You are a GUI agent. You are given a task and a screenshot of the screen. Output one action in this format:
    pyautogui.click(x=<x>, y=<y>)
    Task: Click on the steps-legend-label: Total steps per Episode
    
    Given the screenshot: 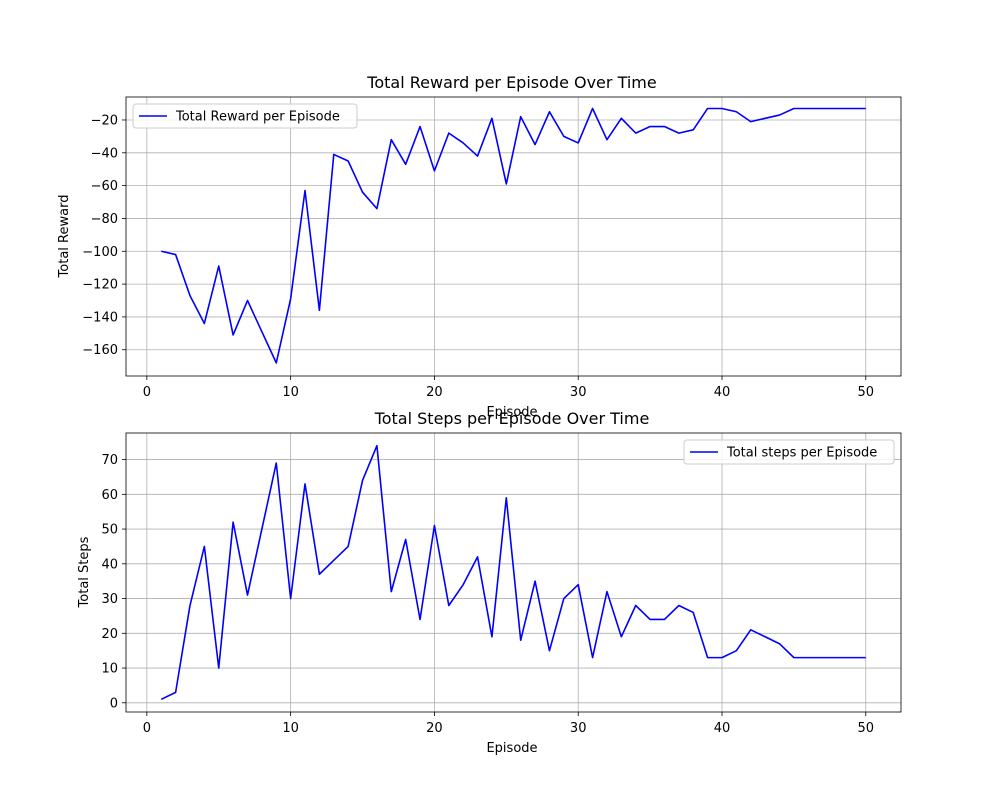 What is the action you would take?
    pyautogui.click(x=801, y=453)
    